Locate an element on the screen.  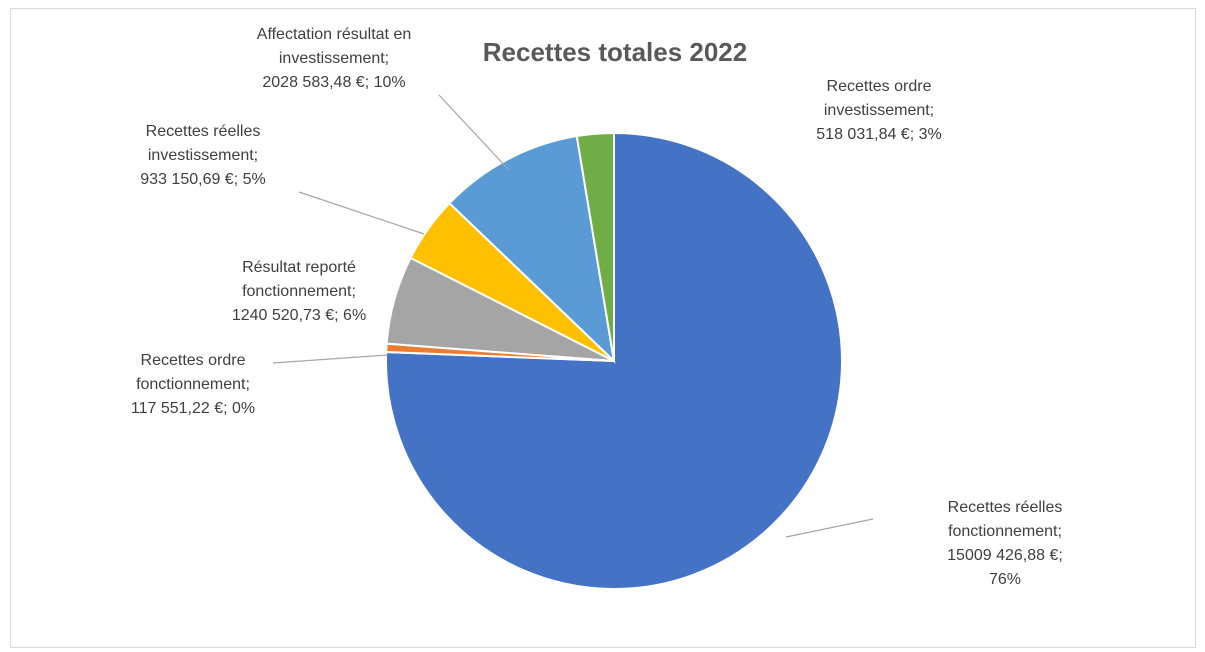
slice-label-line: 117 551,22 €; 0% is located at coordinates (193, 408).